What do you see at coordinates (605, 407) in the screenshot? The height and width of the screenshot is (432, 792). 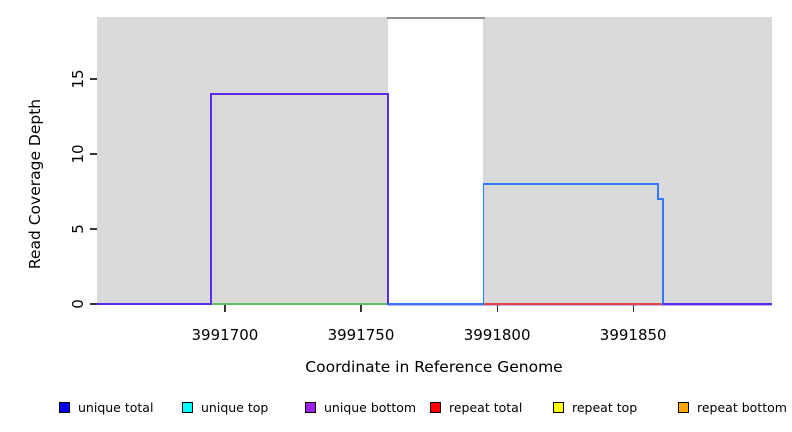 I see `legend-label: repeat top` at bounding box center [605, 407].